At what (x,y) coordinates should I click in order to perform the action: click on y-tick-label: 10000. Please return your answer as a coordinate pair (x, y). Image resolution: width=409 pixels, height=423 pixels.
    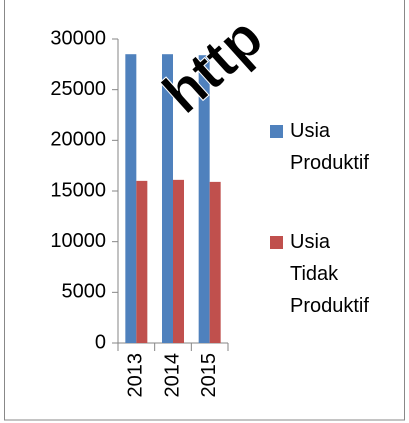
    Looking at the image, I should click on (78, 241).